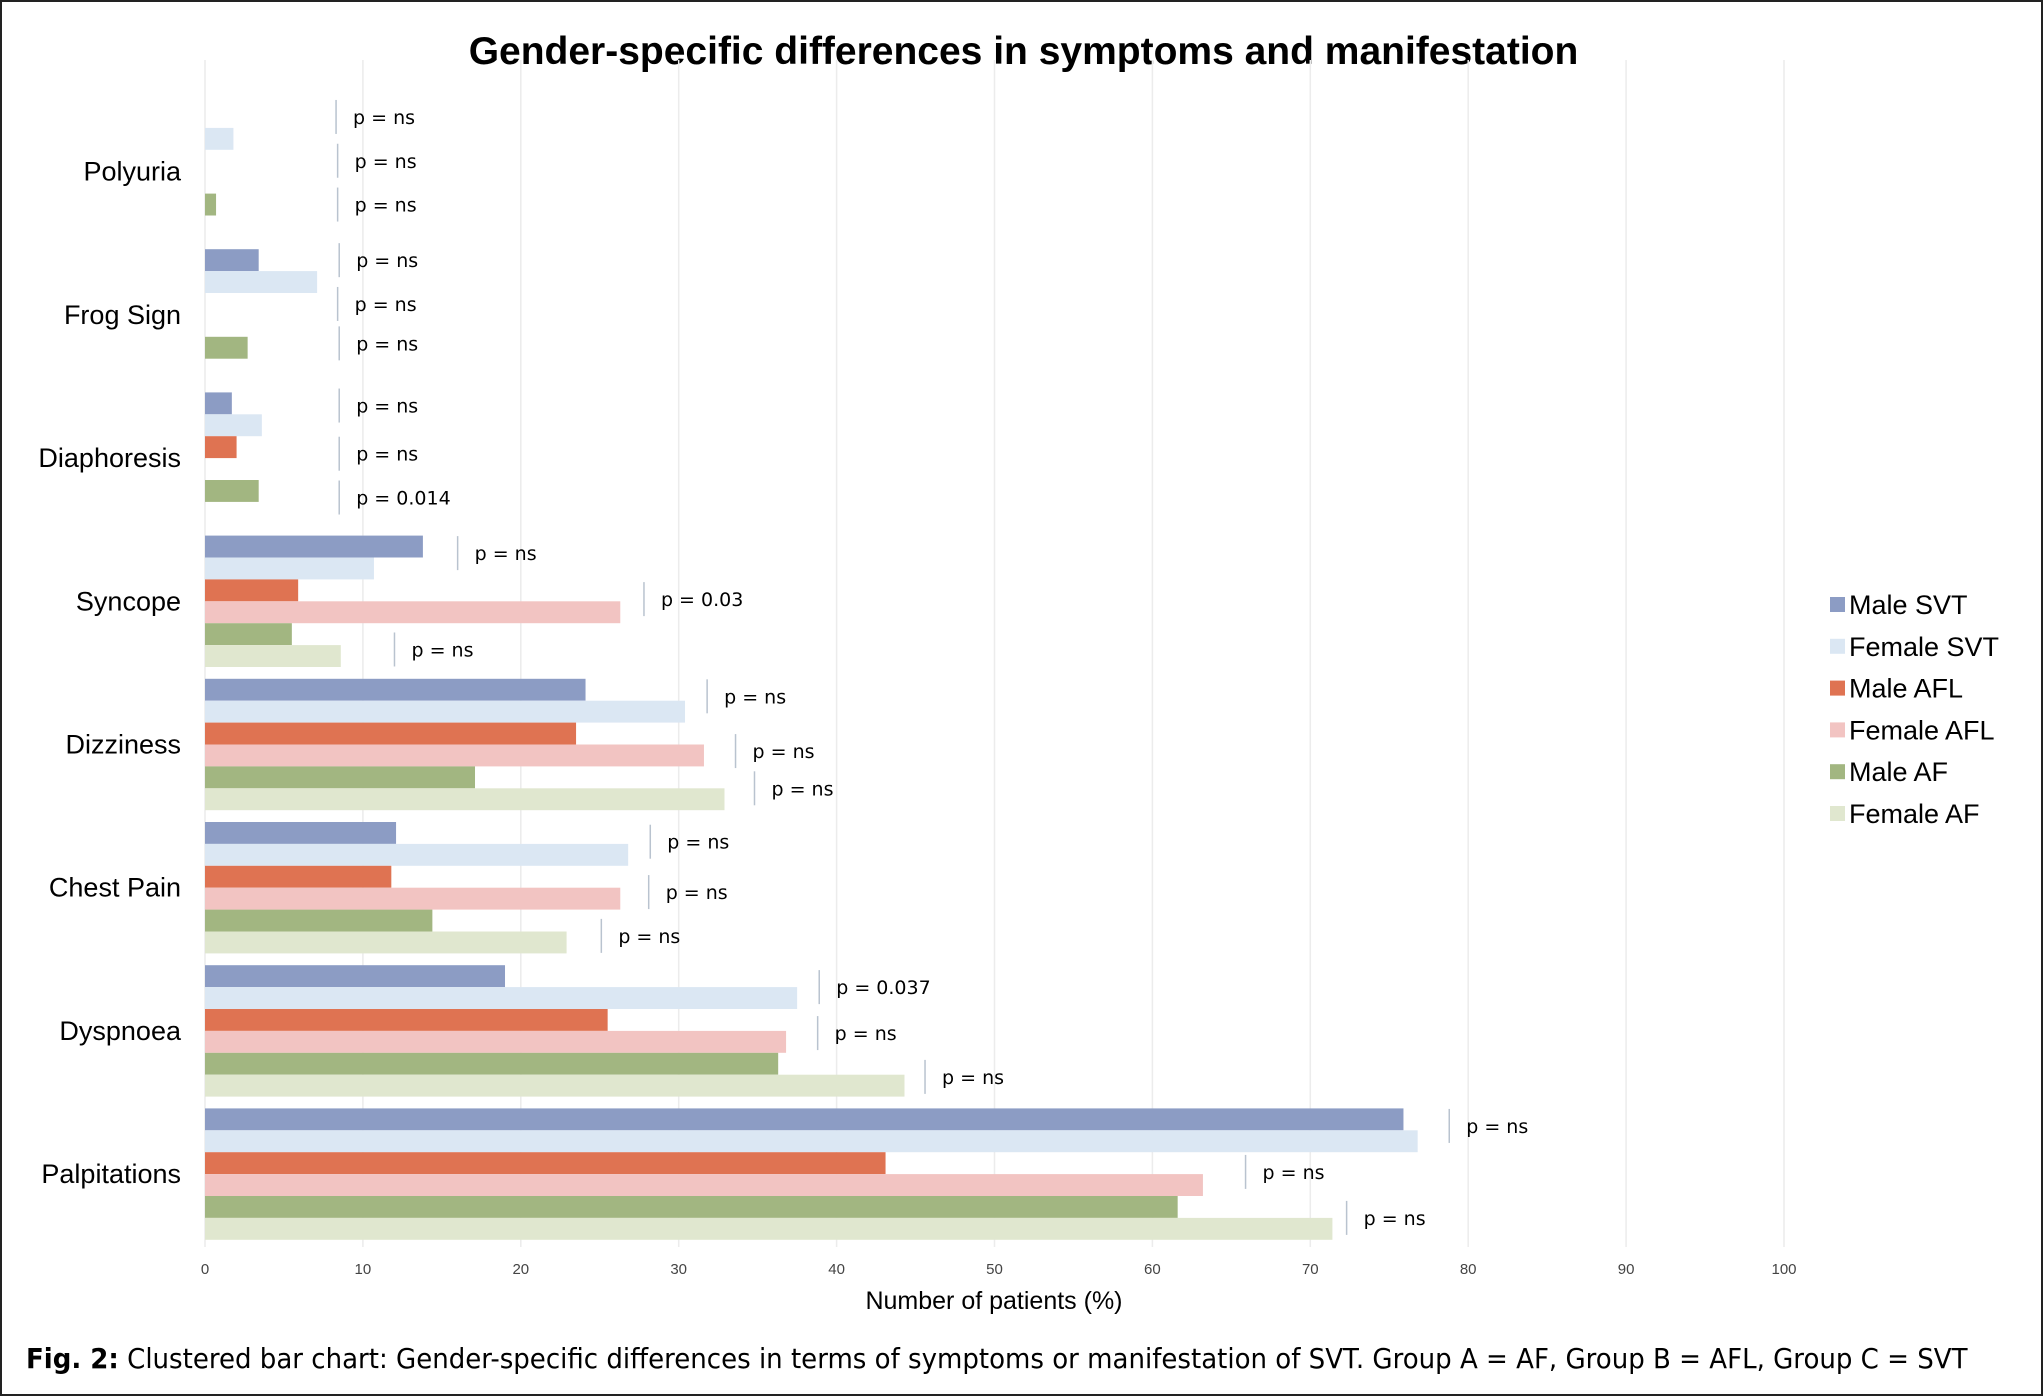  Describe the element at coordinates (1914, 814) in the screenshot. I see `legend-label: Female AF` at that location.